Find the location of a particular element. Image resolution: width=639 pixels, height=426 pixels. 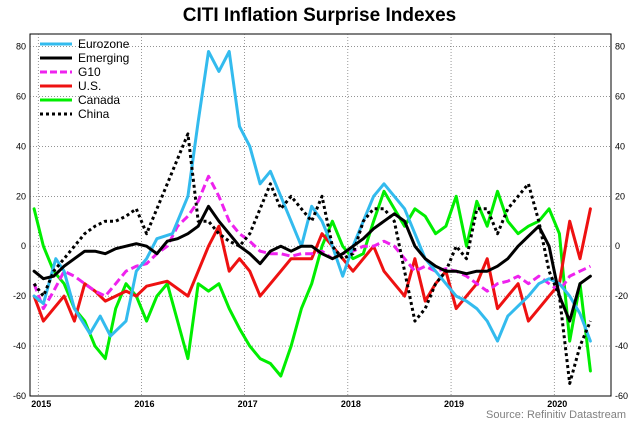

y-tick-label-left: 80 is located at coordinates (21, 46).